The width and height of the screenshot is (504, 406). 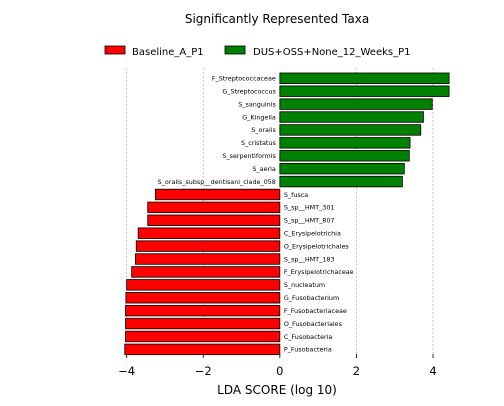 What do you see at coordinates (309, 221) in the screenshot?
I see `bar-label-baseline-11: S_sp__HMT_807` at bounding box center [309, 221].